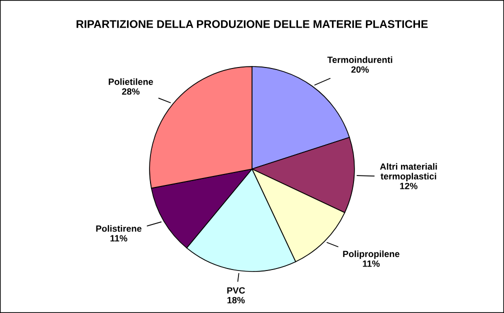 The width and height of the screenshot is (504, 313). What do you see at coordinates (371, 254) in the screenshot?
I see `slice-label: Polipropilene` at bounding box center [371, 254].